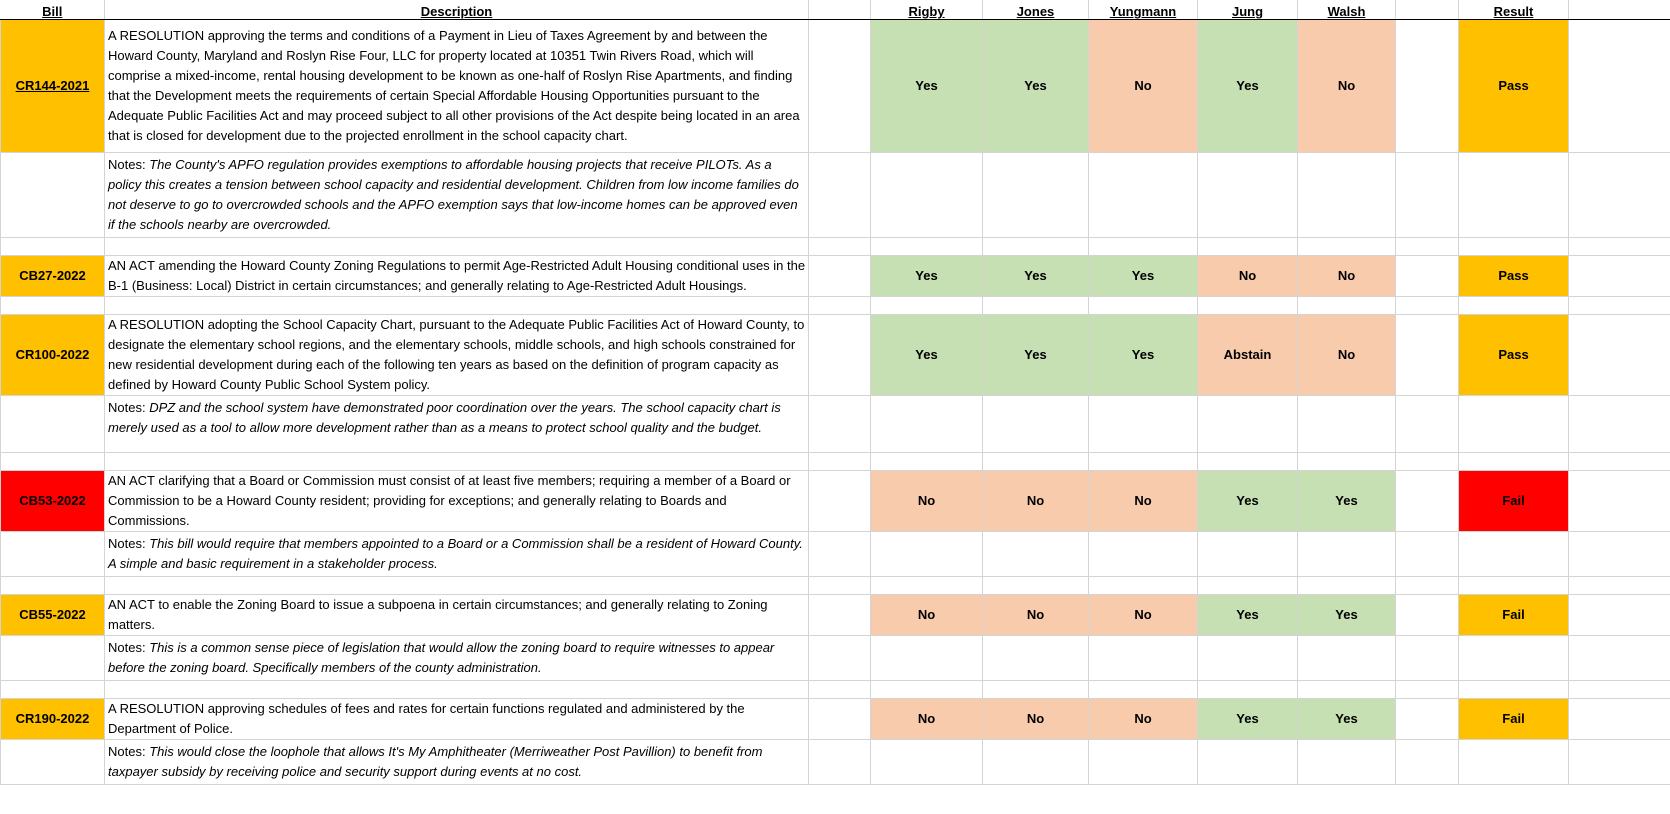  Describe the element at coordinates (1247, 355) in the screenshot. I see `vote-jung: Abstain` at that location.